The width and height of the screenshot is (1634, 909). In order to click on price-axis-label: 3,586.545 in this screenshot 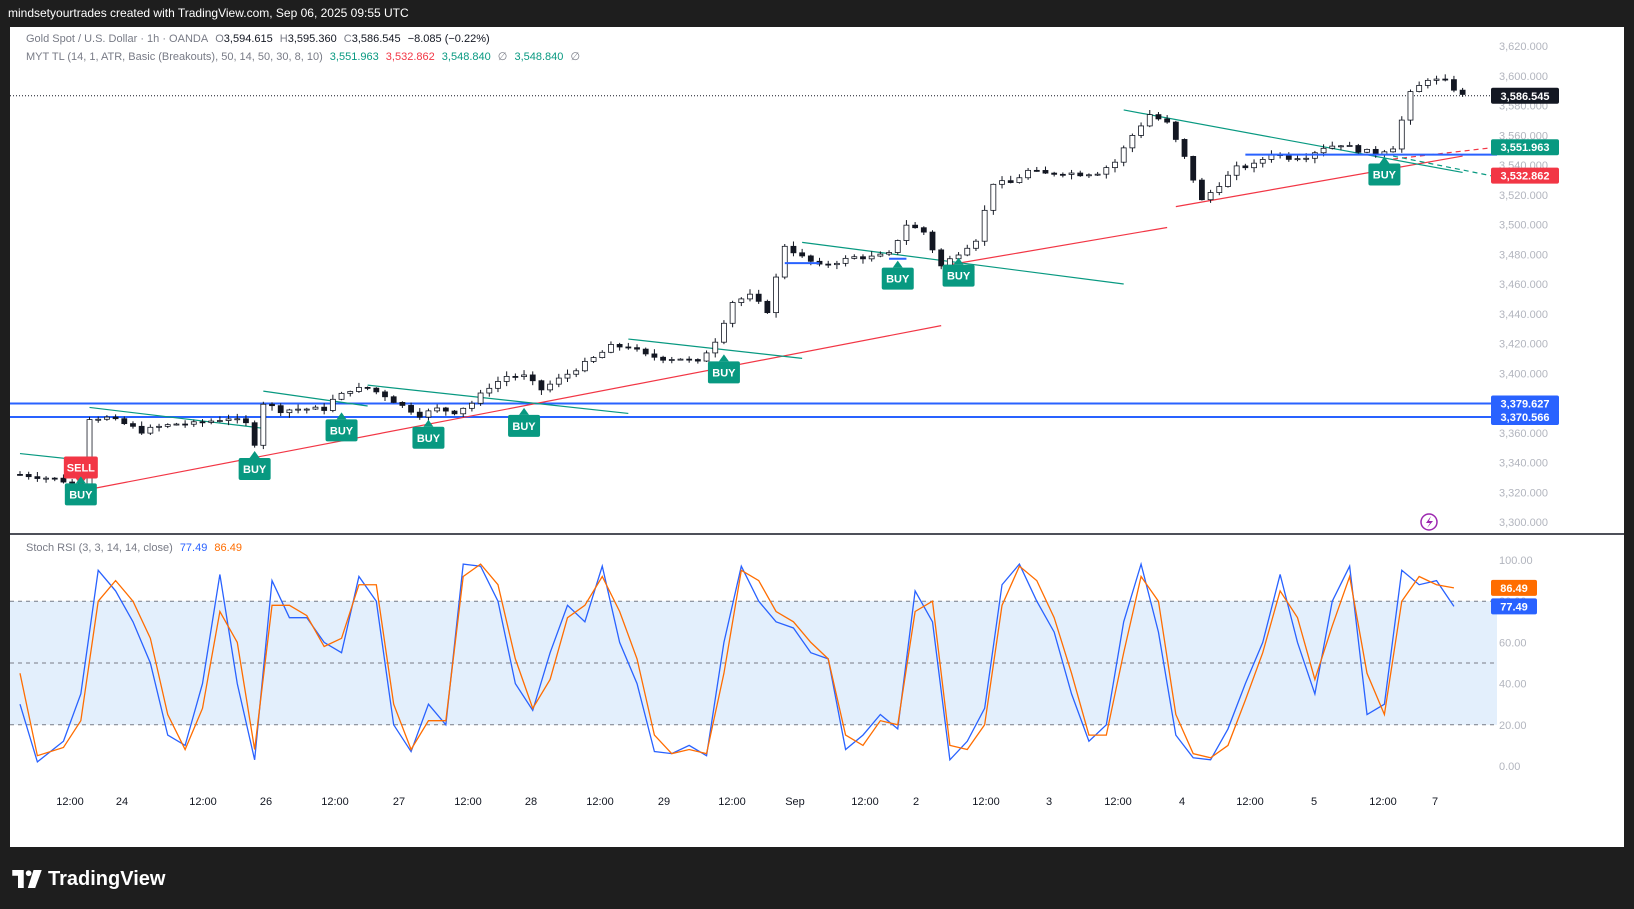, I will do `click(1525, 95)`.